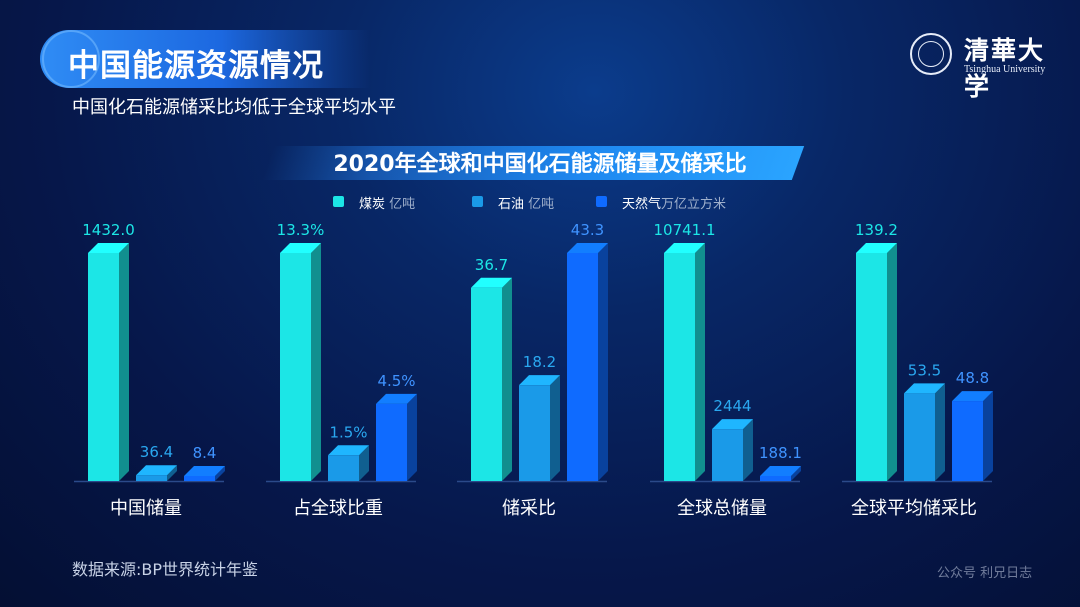 Image resolution: width=1080 pixels, height=607 pixels. Describe the element at coordinates (972, 378) in the screenshot. I see `data-label-gas-global-rp-ratio: 48.8` at that location.